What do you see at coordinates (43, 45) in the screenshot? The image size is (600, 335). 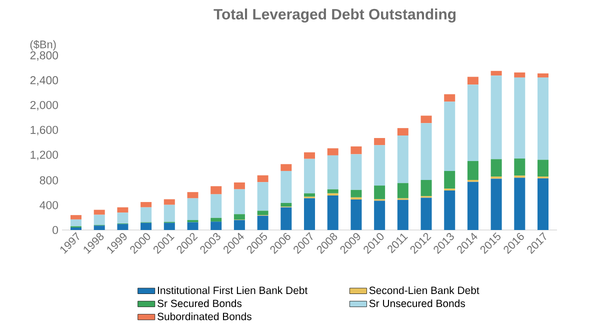 I see `y-axis-title: ($Bn)` at bounding box center [43, 45].